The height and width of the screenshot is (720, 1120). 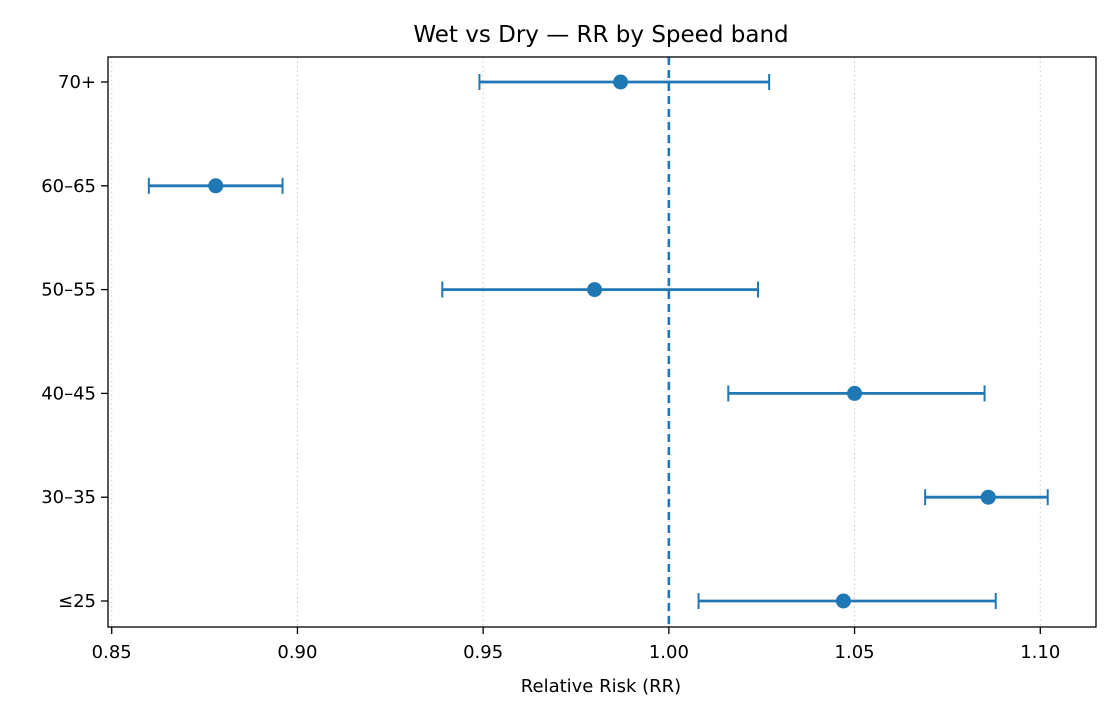 I want to click on y-tick-label: 50–55, so click(x=68, y=290).